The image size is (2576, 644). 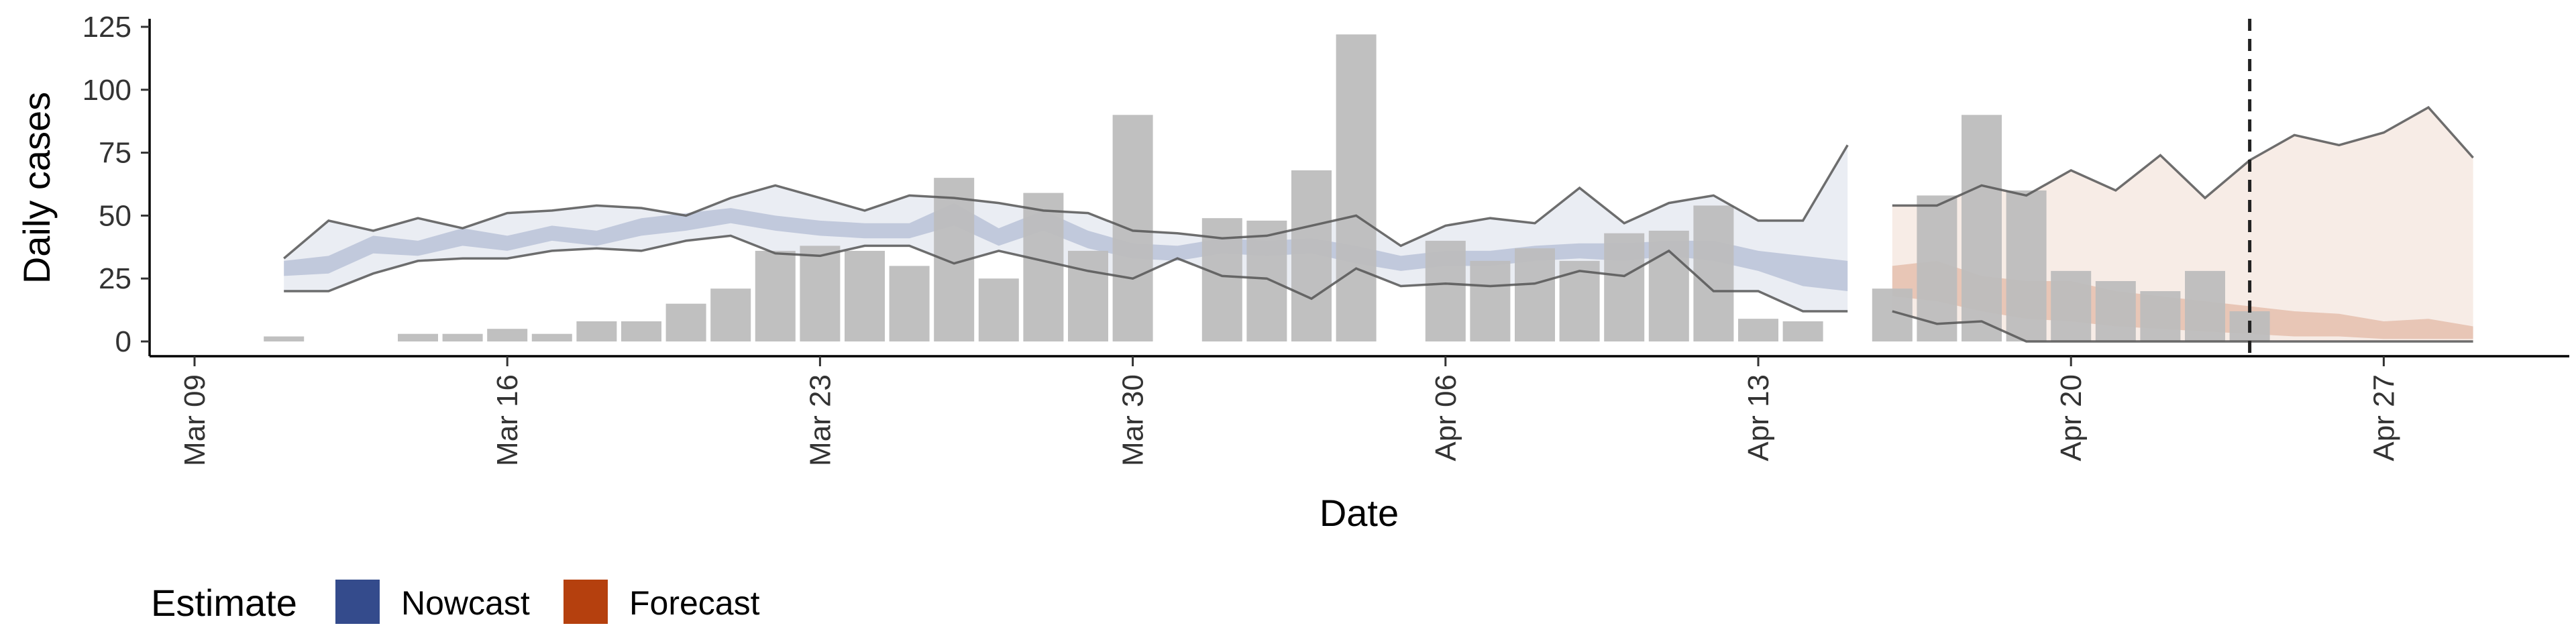 I want to click on x-tick-label: Mar 30, so click(x=1133, y=420).